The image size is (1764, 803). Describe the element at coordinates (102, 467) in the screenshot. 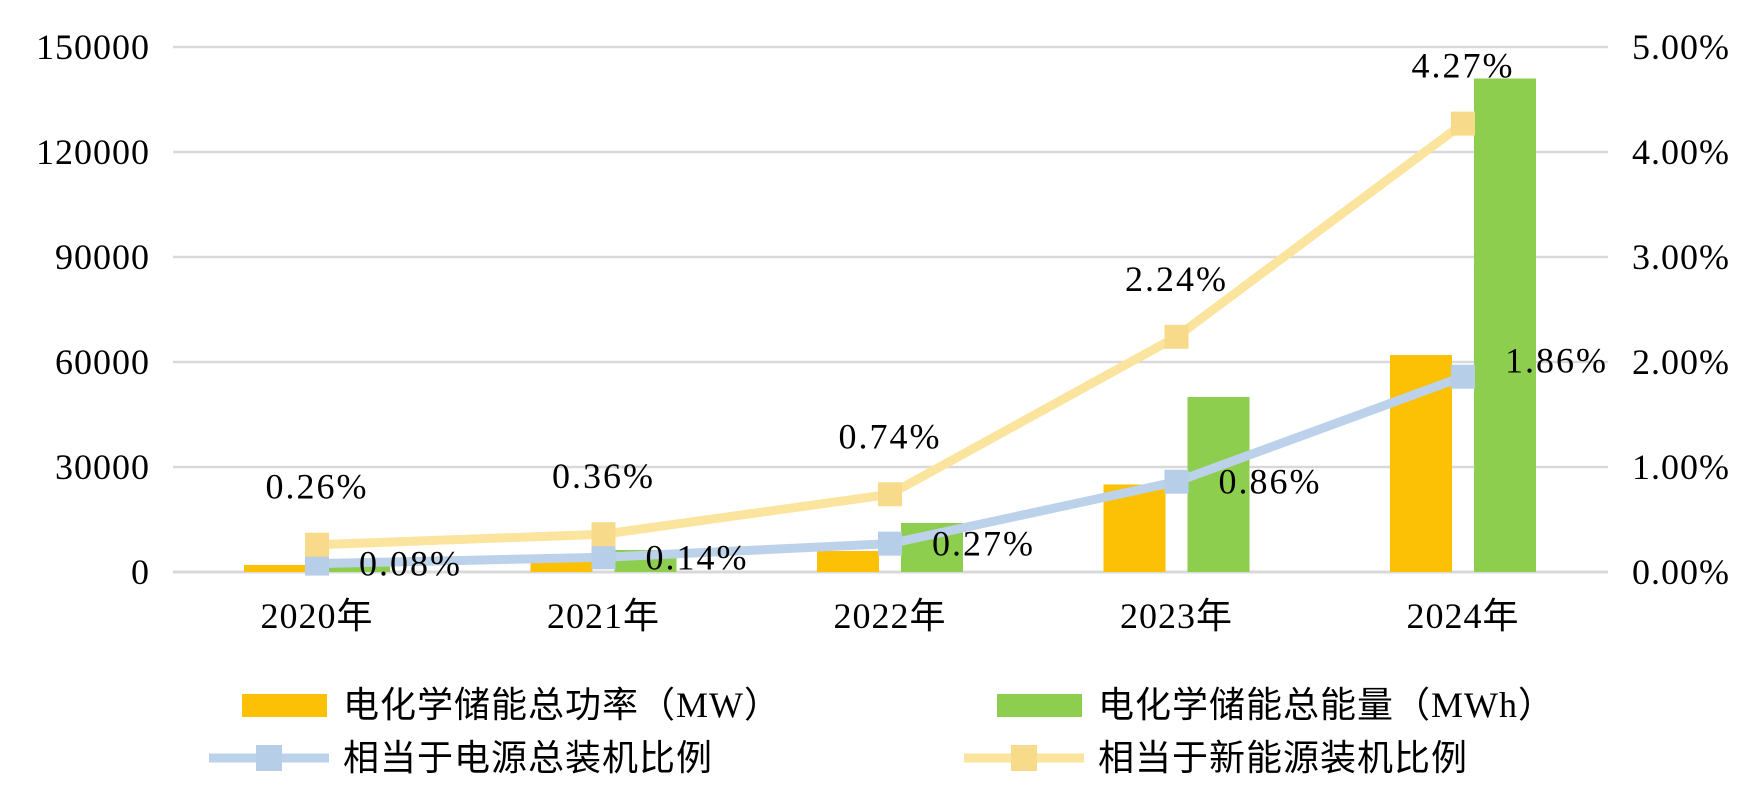

I see `left-axis-tick-label: 30000` at that location.